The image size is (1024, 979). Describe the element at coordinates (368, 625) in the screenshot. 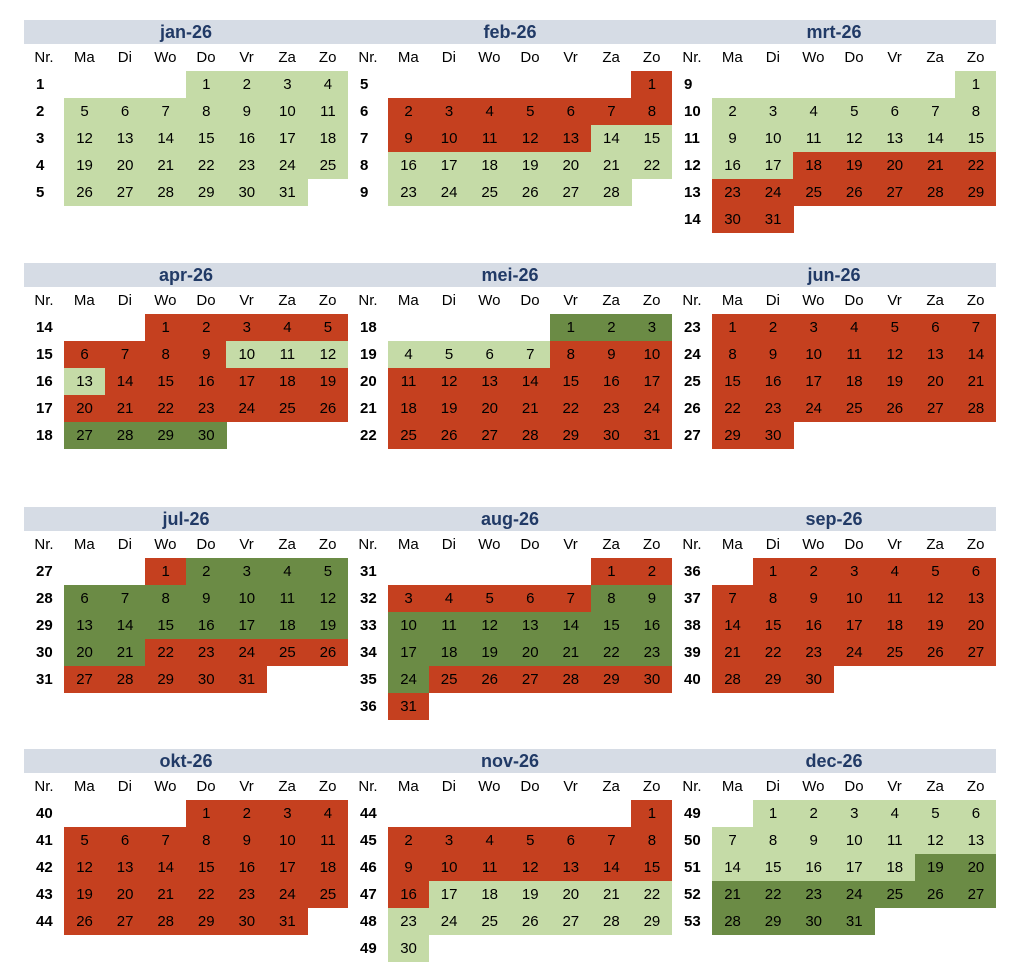

I see `week-number: 33` at that location.